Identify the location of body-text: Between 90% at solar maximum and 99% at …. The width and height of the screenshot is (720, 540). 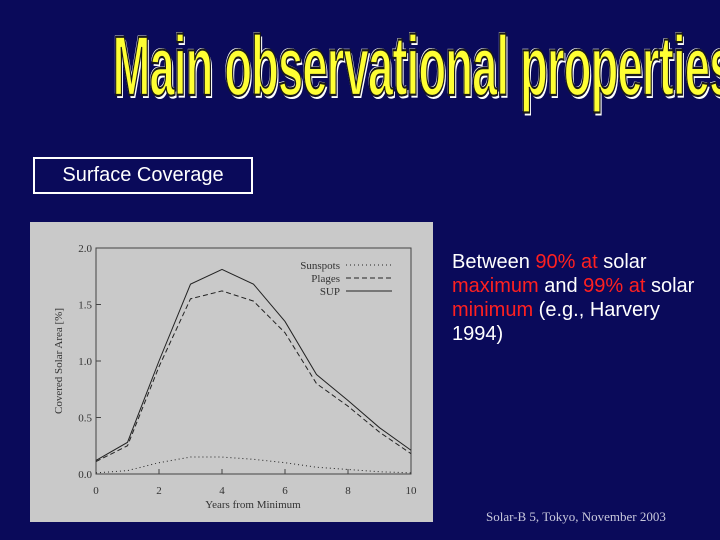
(577, 298).